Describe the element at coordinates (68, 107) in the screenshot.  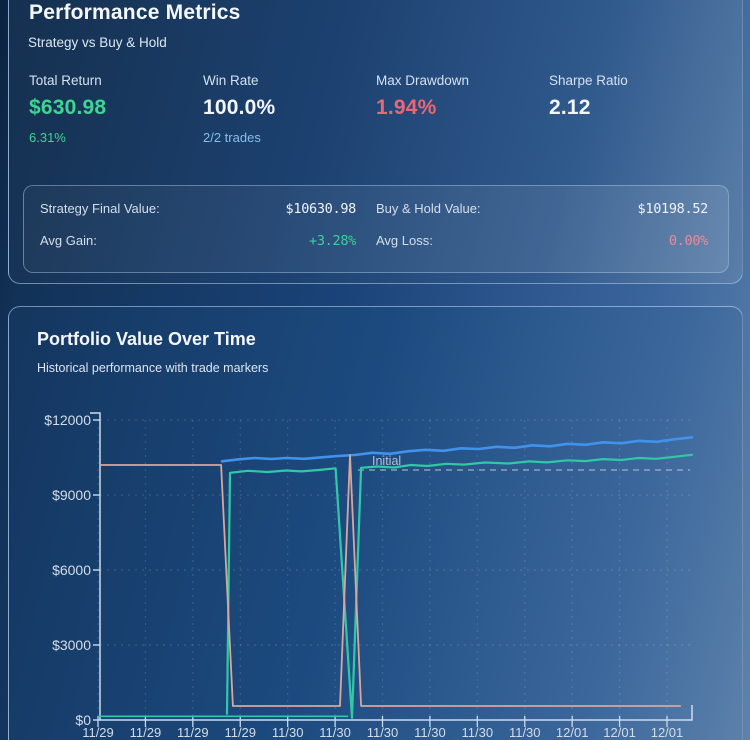
I see `stat-value: $630.98` at that location.